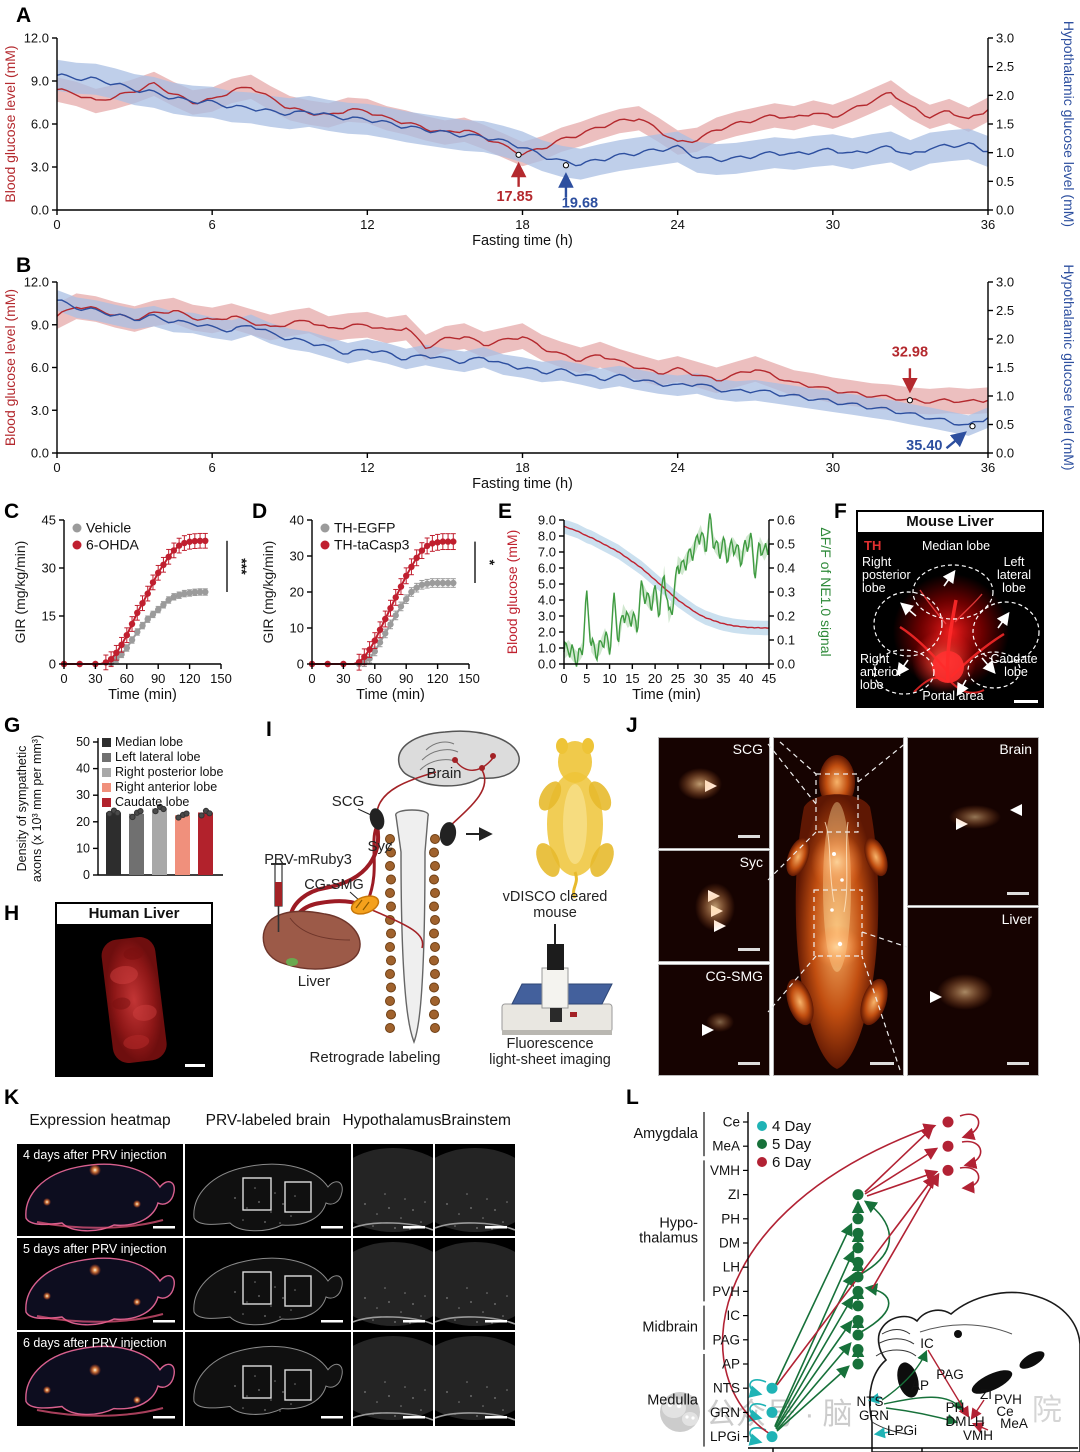 The image size is (1080, 1452). Describe the element at coordinates (83, 742) in the screenshot. I see `y-tick-label: 50` at that location.